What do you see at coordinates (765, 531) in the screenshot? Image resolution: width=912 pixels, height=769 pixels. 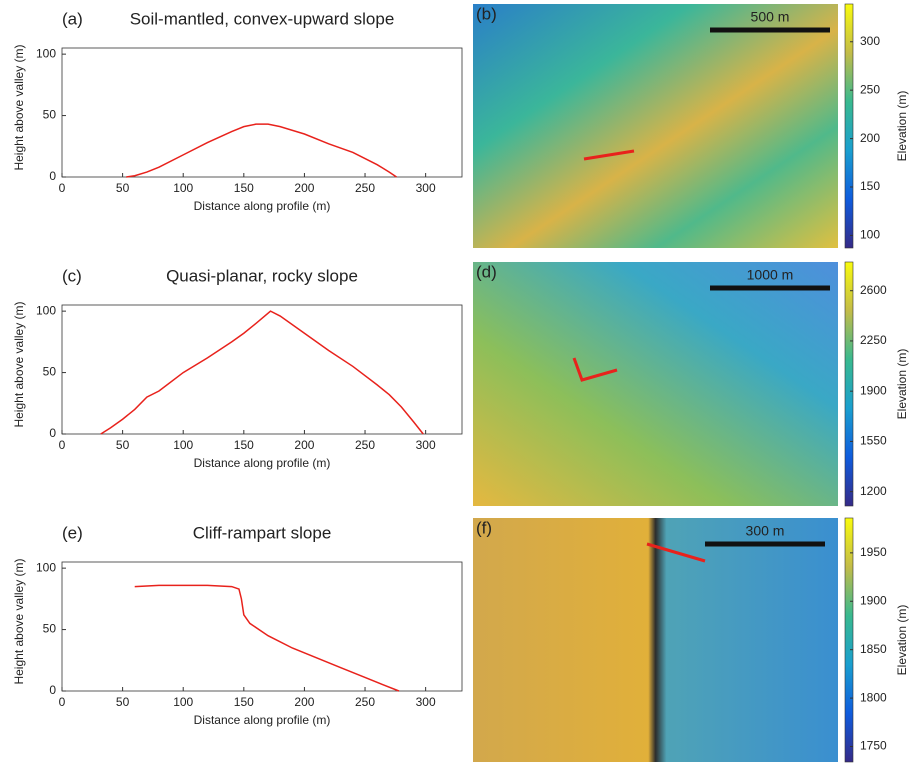 I see `scale-bar-label: 300 m` at bounding box center [765, 531].